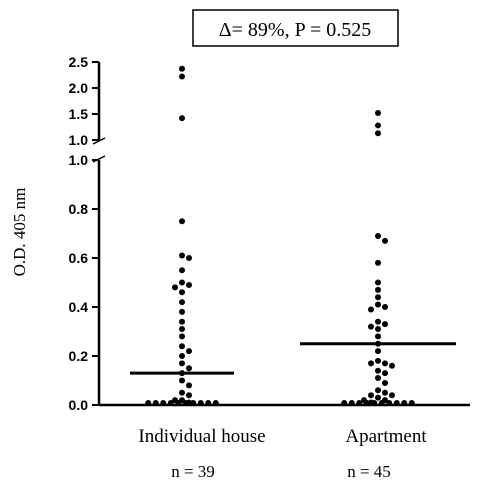 Image resolution: width=485 pixels, height=484 pixels. Describe the element at coordinates (369, 471) in the screenshot. I see `n-label-apartment: n = 45` at that location.